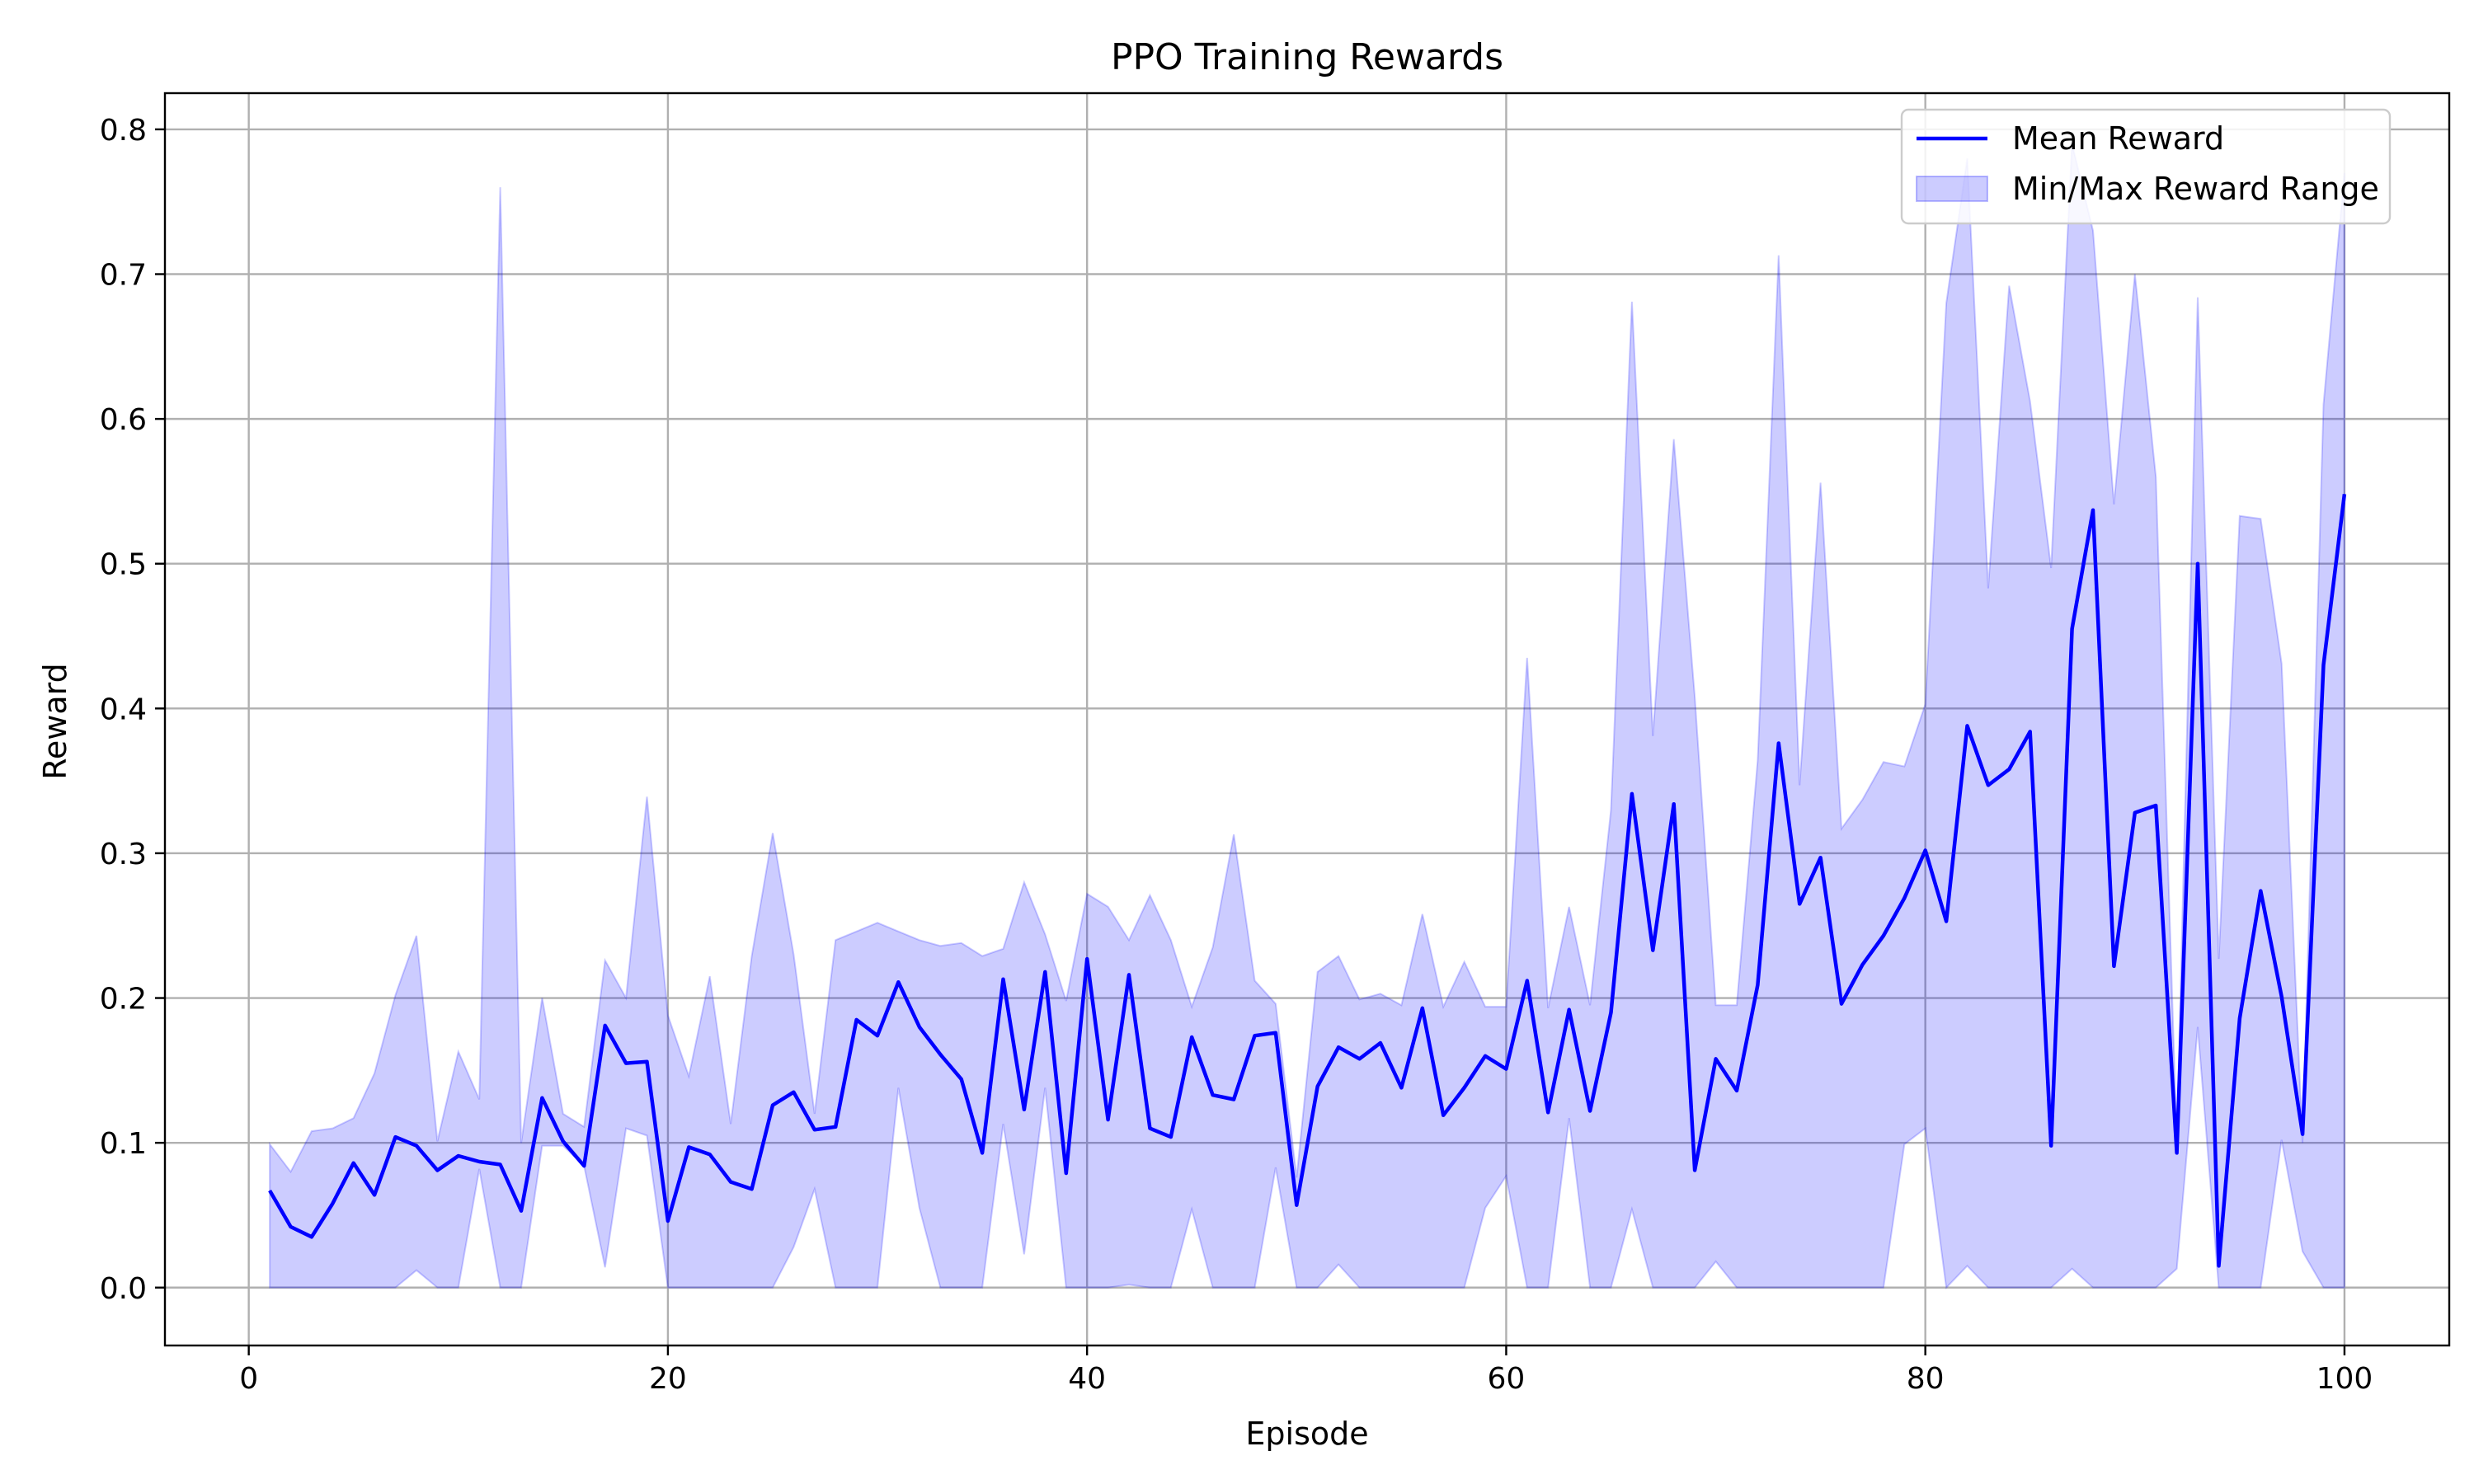  What do you see at coordinates (123, 131) in the screenshot?
I see `y-tick-label: 0.8` at bounding box center [123, 131].